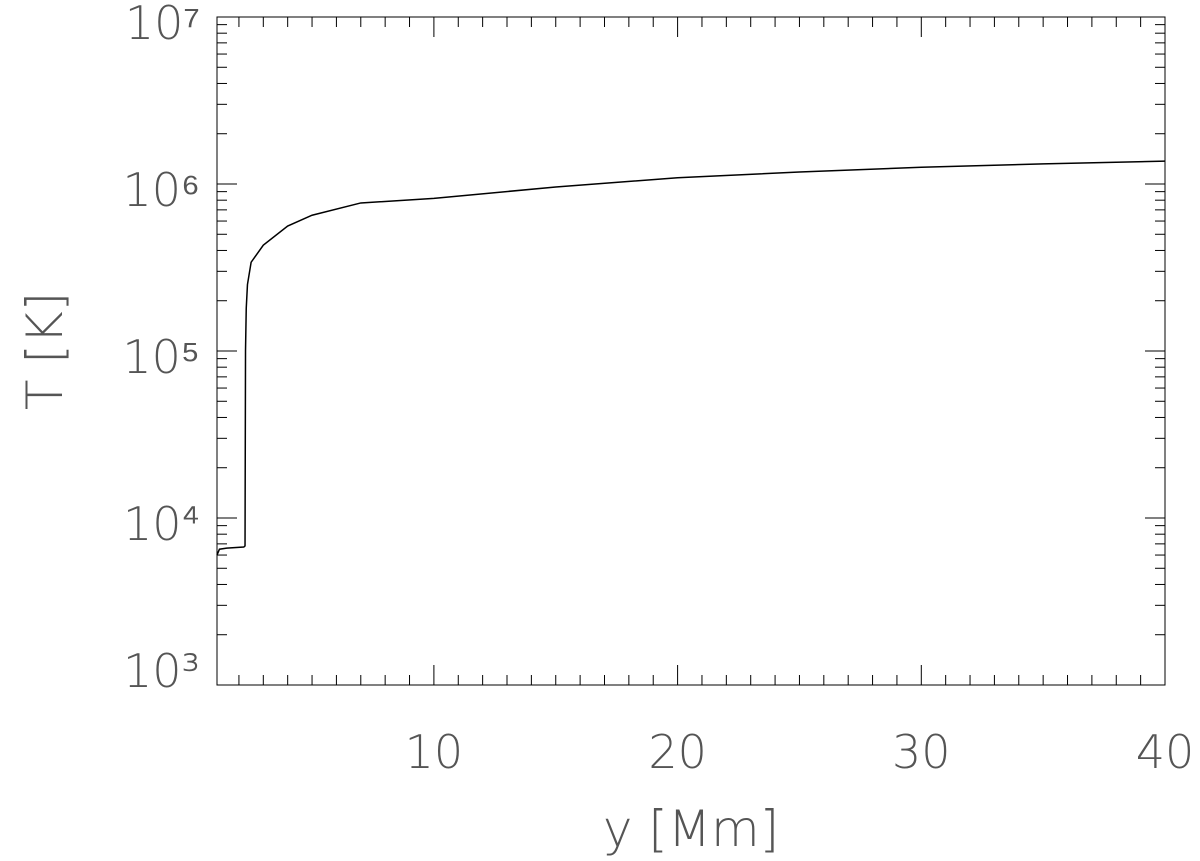 The height and width of the screenshot is (861, 1200). What do you see at coordinates (691, 829) in the screenshot?
I see `x-axis-label: y [Mm]` at bounding box center [691, 829].